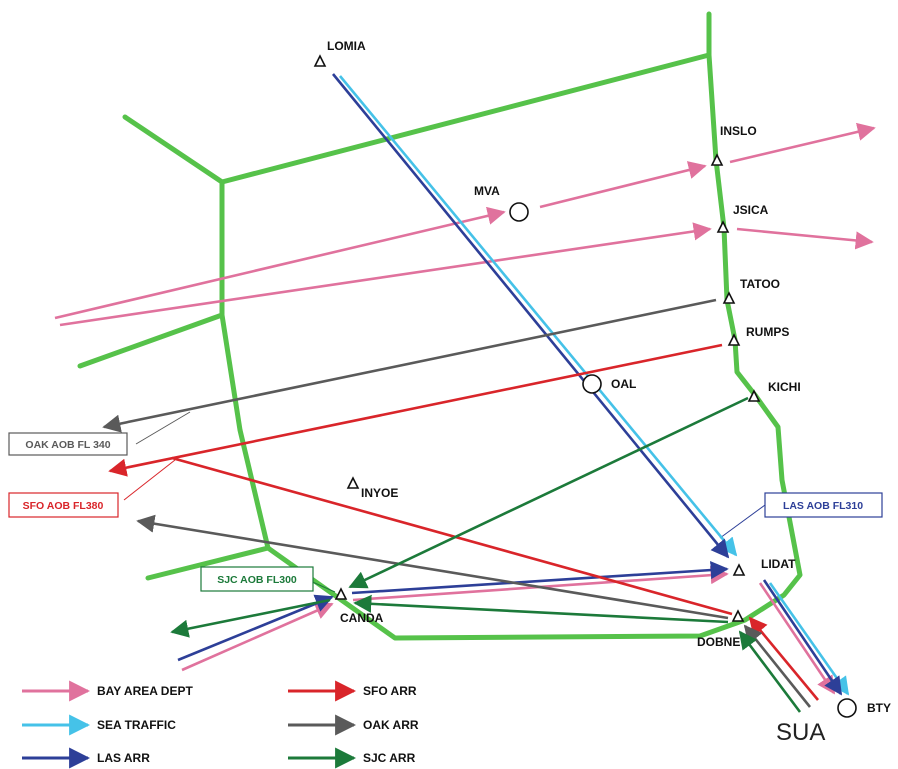 Image resolution: width=898 pixels, height=769 pixels. What do you see at coordinates (805, 238) in the screenshot?
I see `route-bay-dept-jsica-exit` at bounding box center [805, 238].